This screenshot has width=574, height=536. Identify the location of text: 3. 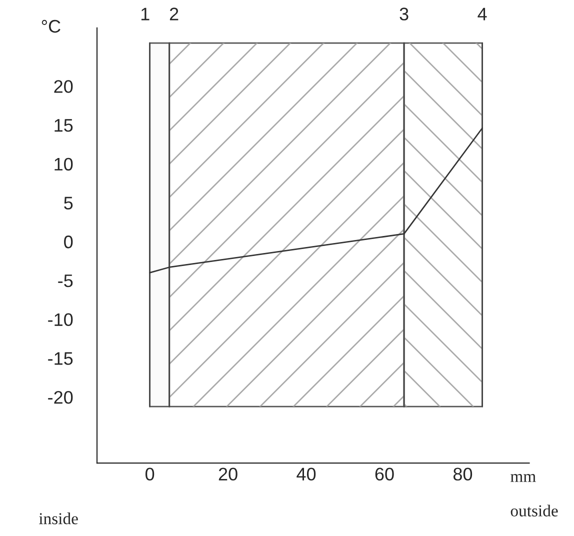
(404, 14).